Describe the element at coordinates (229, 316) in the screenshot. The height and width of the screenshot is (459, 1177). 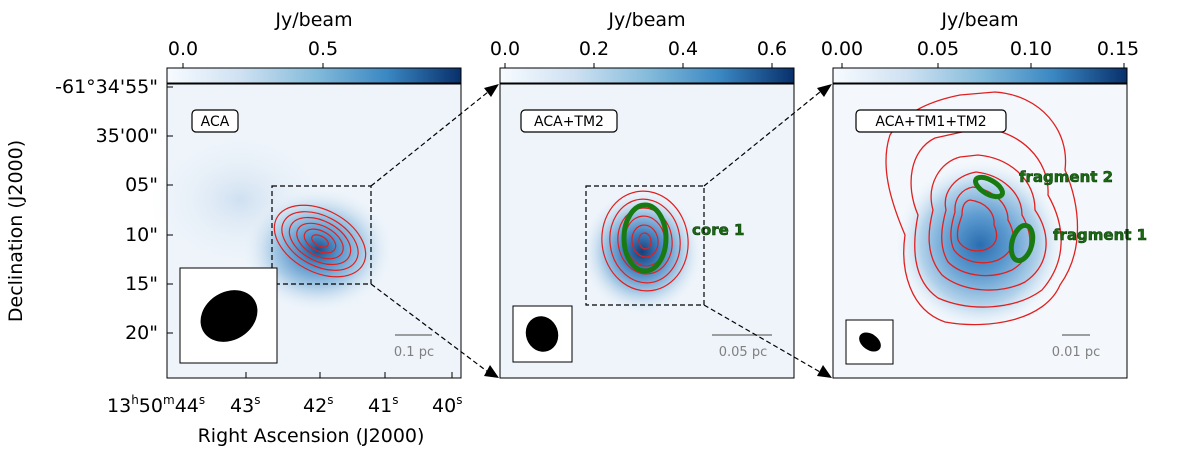
I see `beam-aca` at that location.